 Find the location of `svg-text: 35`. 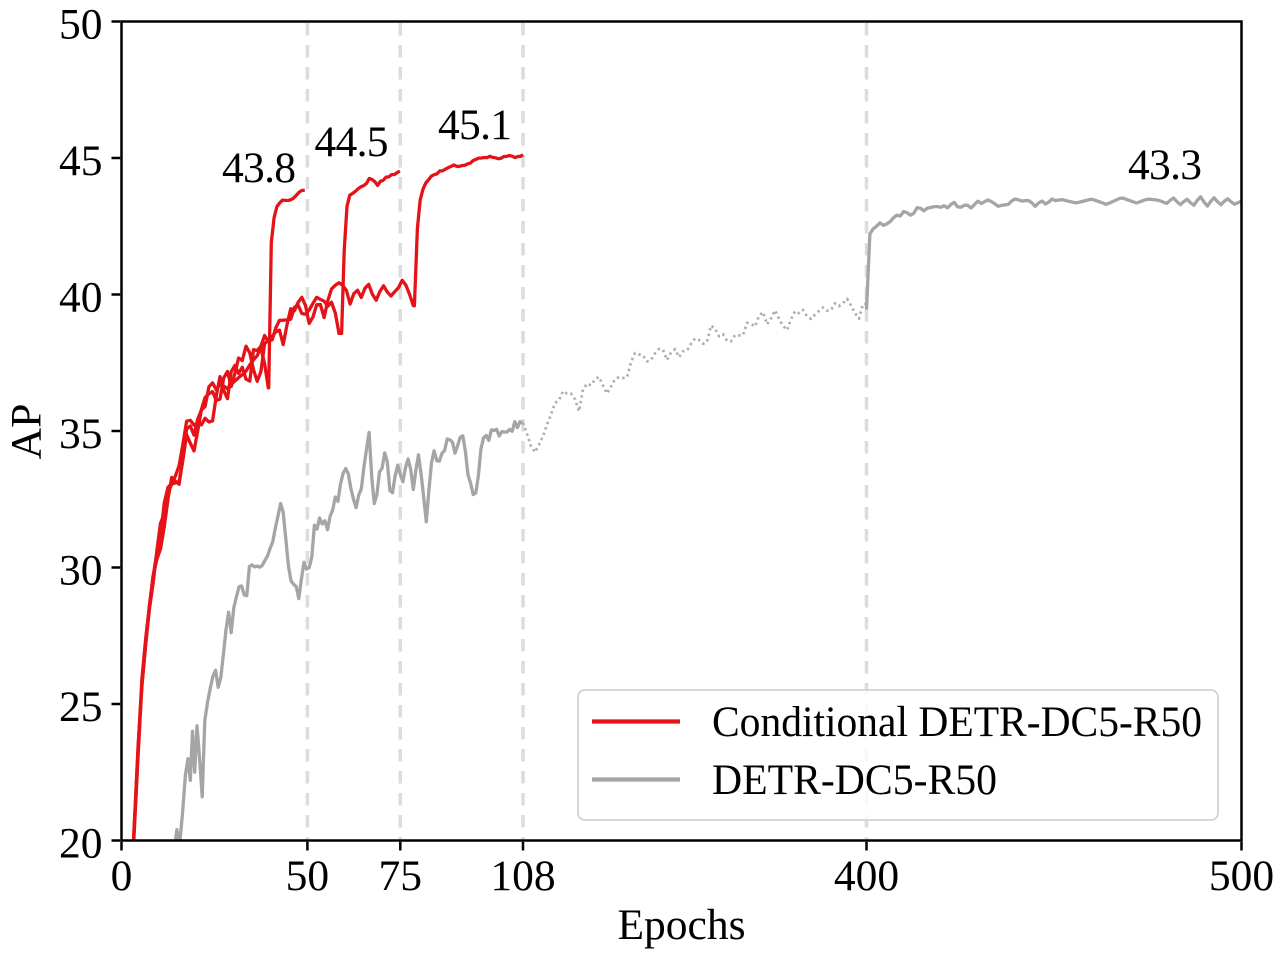

svg-text: 35 is located at coordinates (81, 434).